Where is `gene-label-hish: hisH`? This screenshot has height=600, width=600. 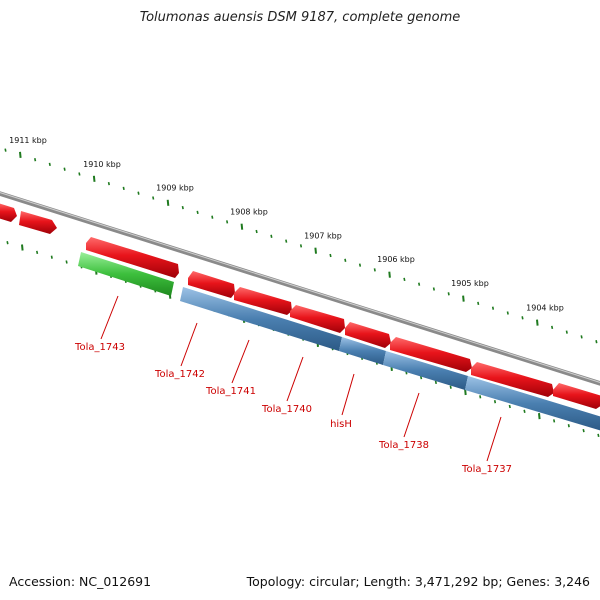 gene-label-hish: hisH is located at coordinates (341, 424).